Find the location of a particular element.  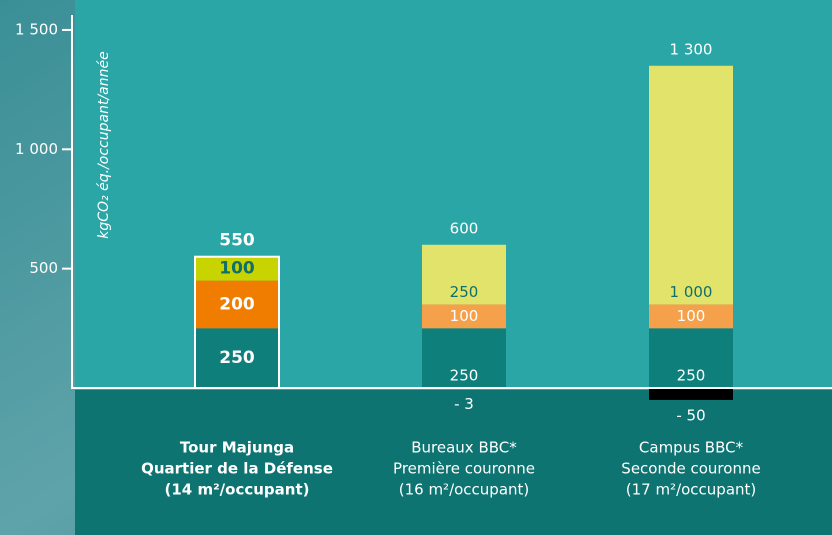

category-label: Seconde couronne is located at coordinates (690, 469).